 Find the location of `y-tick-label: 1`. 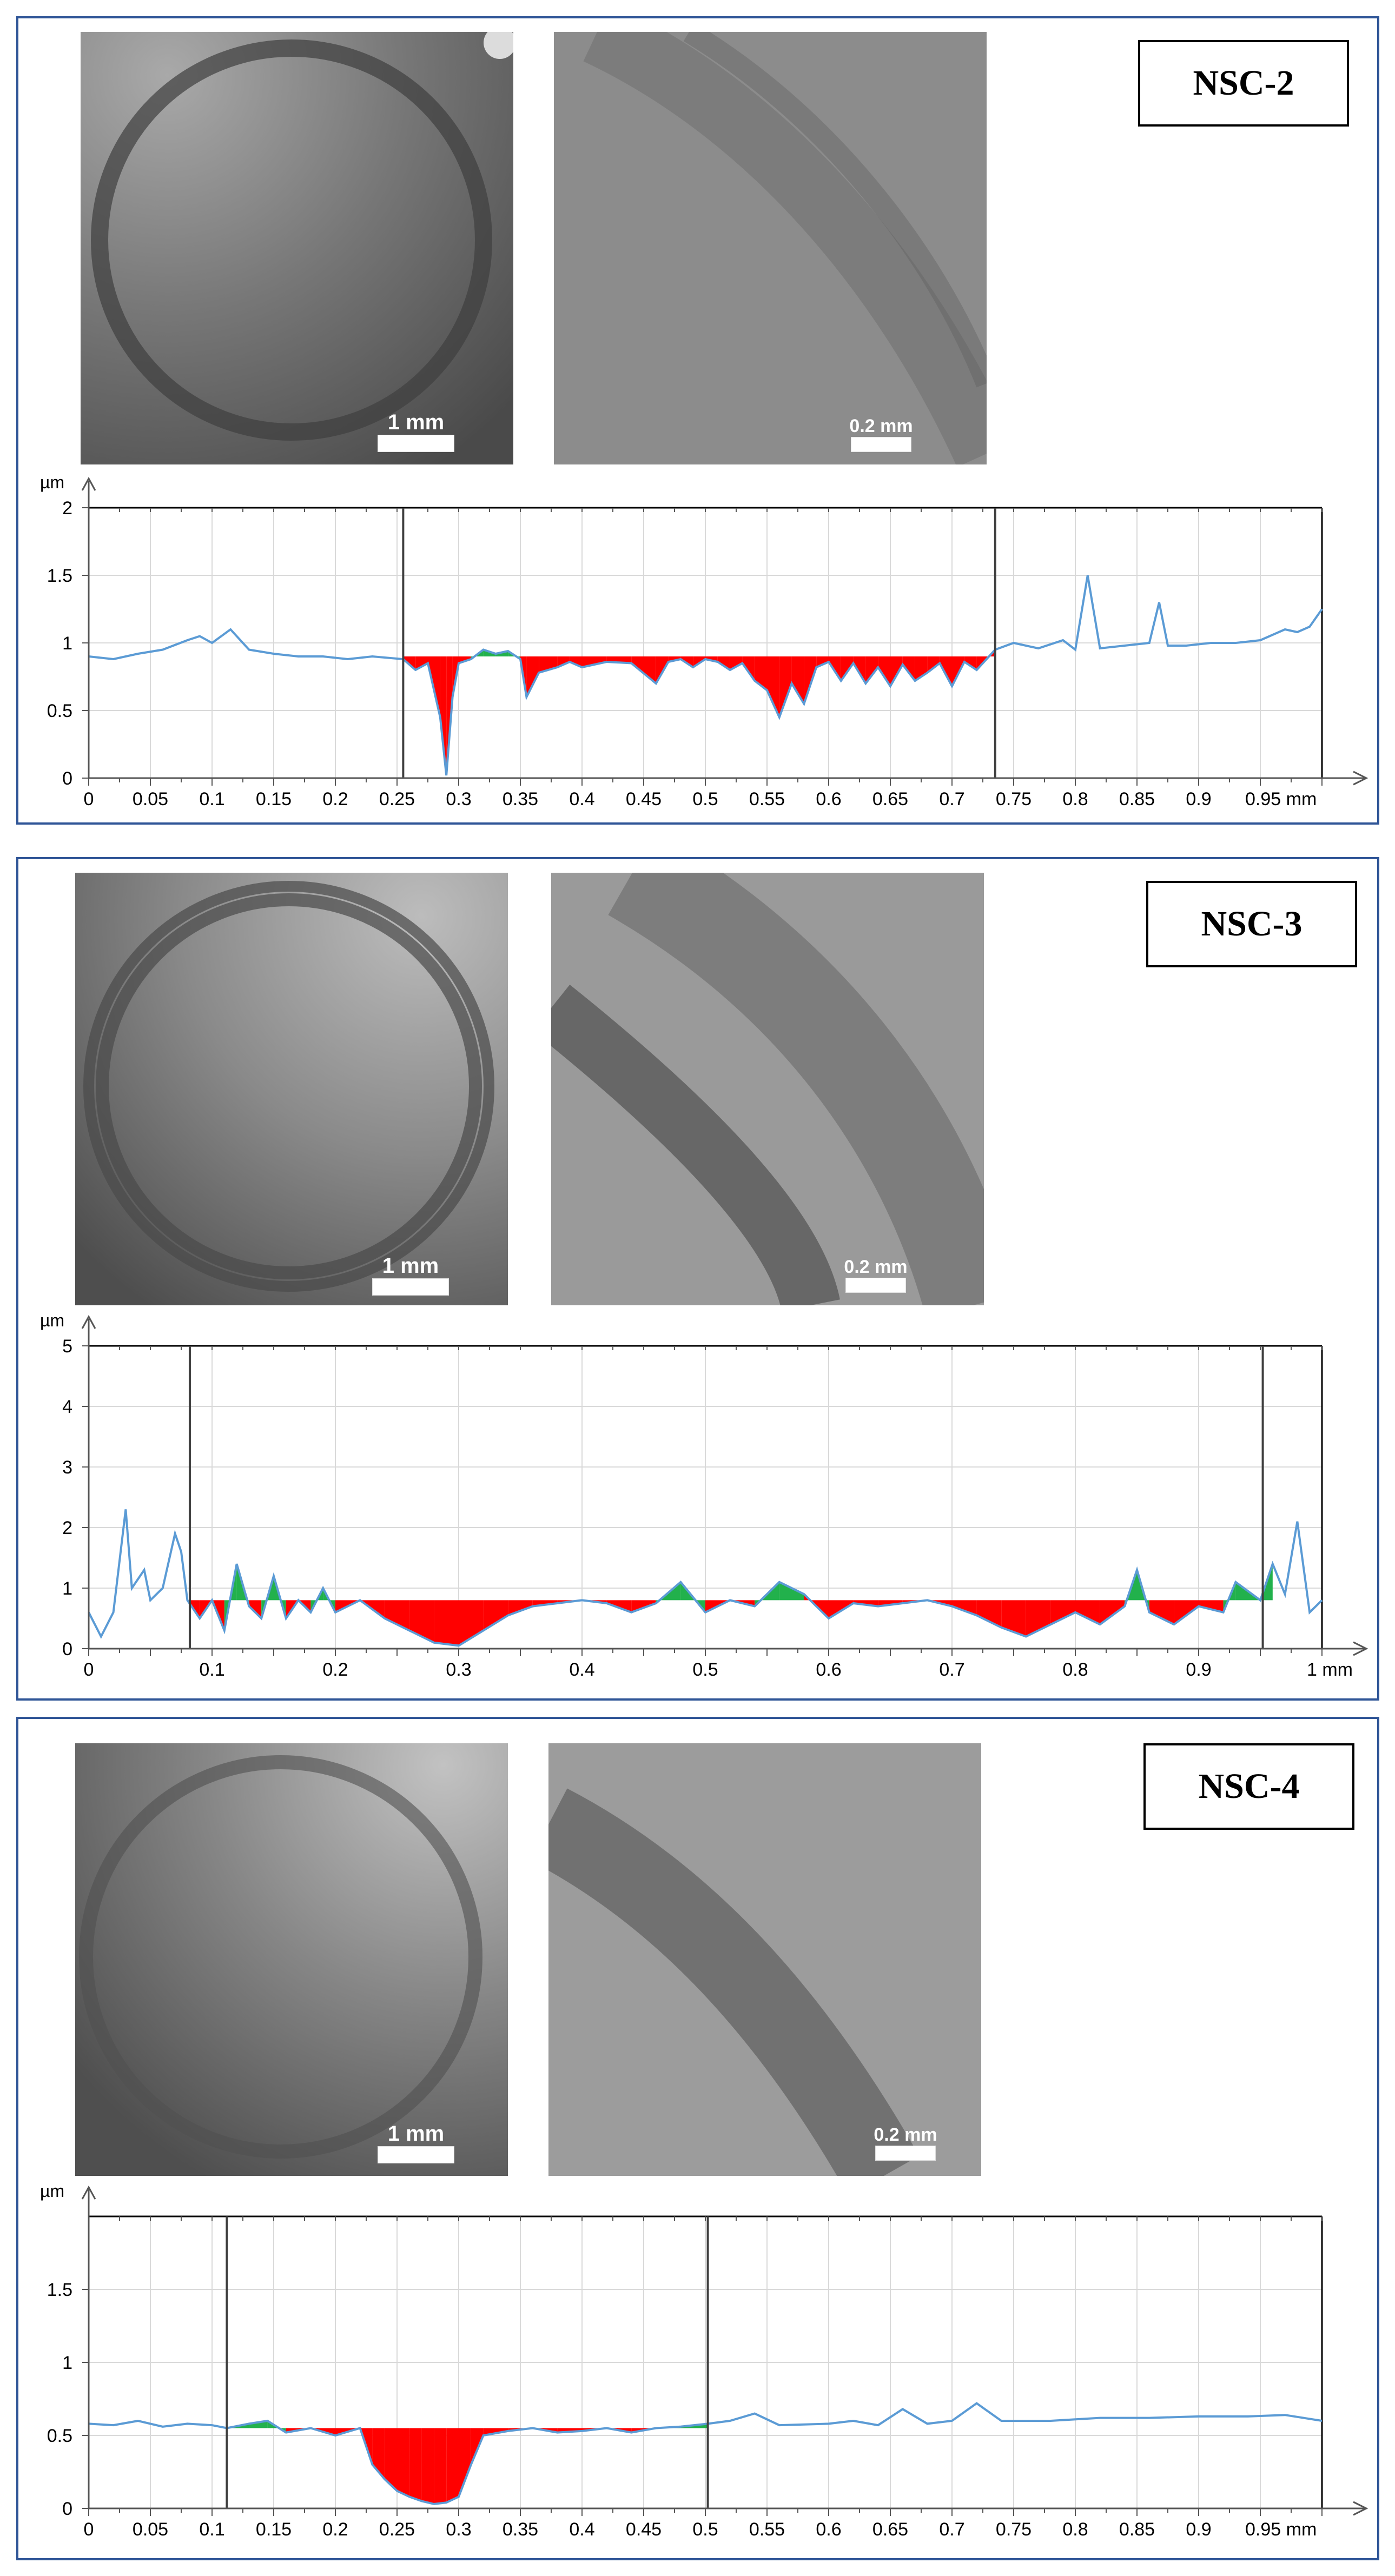

y-tick-label: 1 is located at coordinates (67, 643).